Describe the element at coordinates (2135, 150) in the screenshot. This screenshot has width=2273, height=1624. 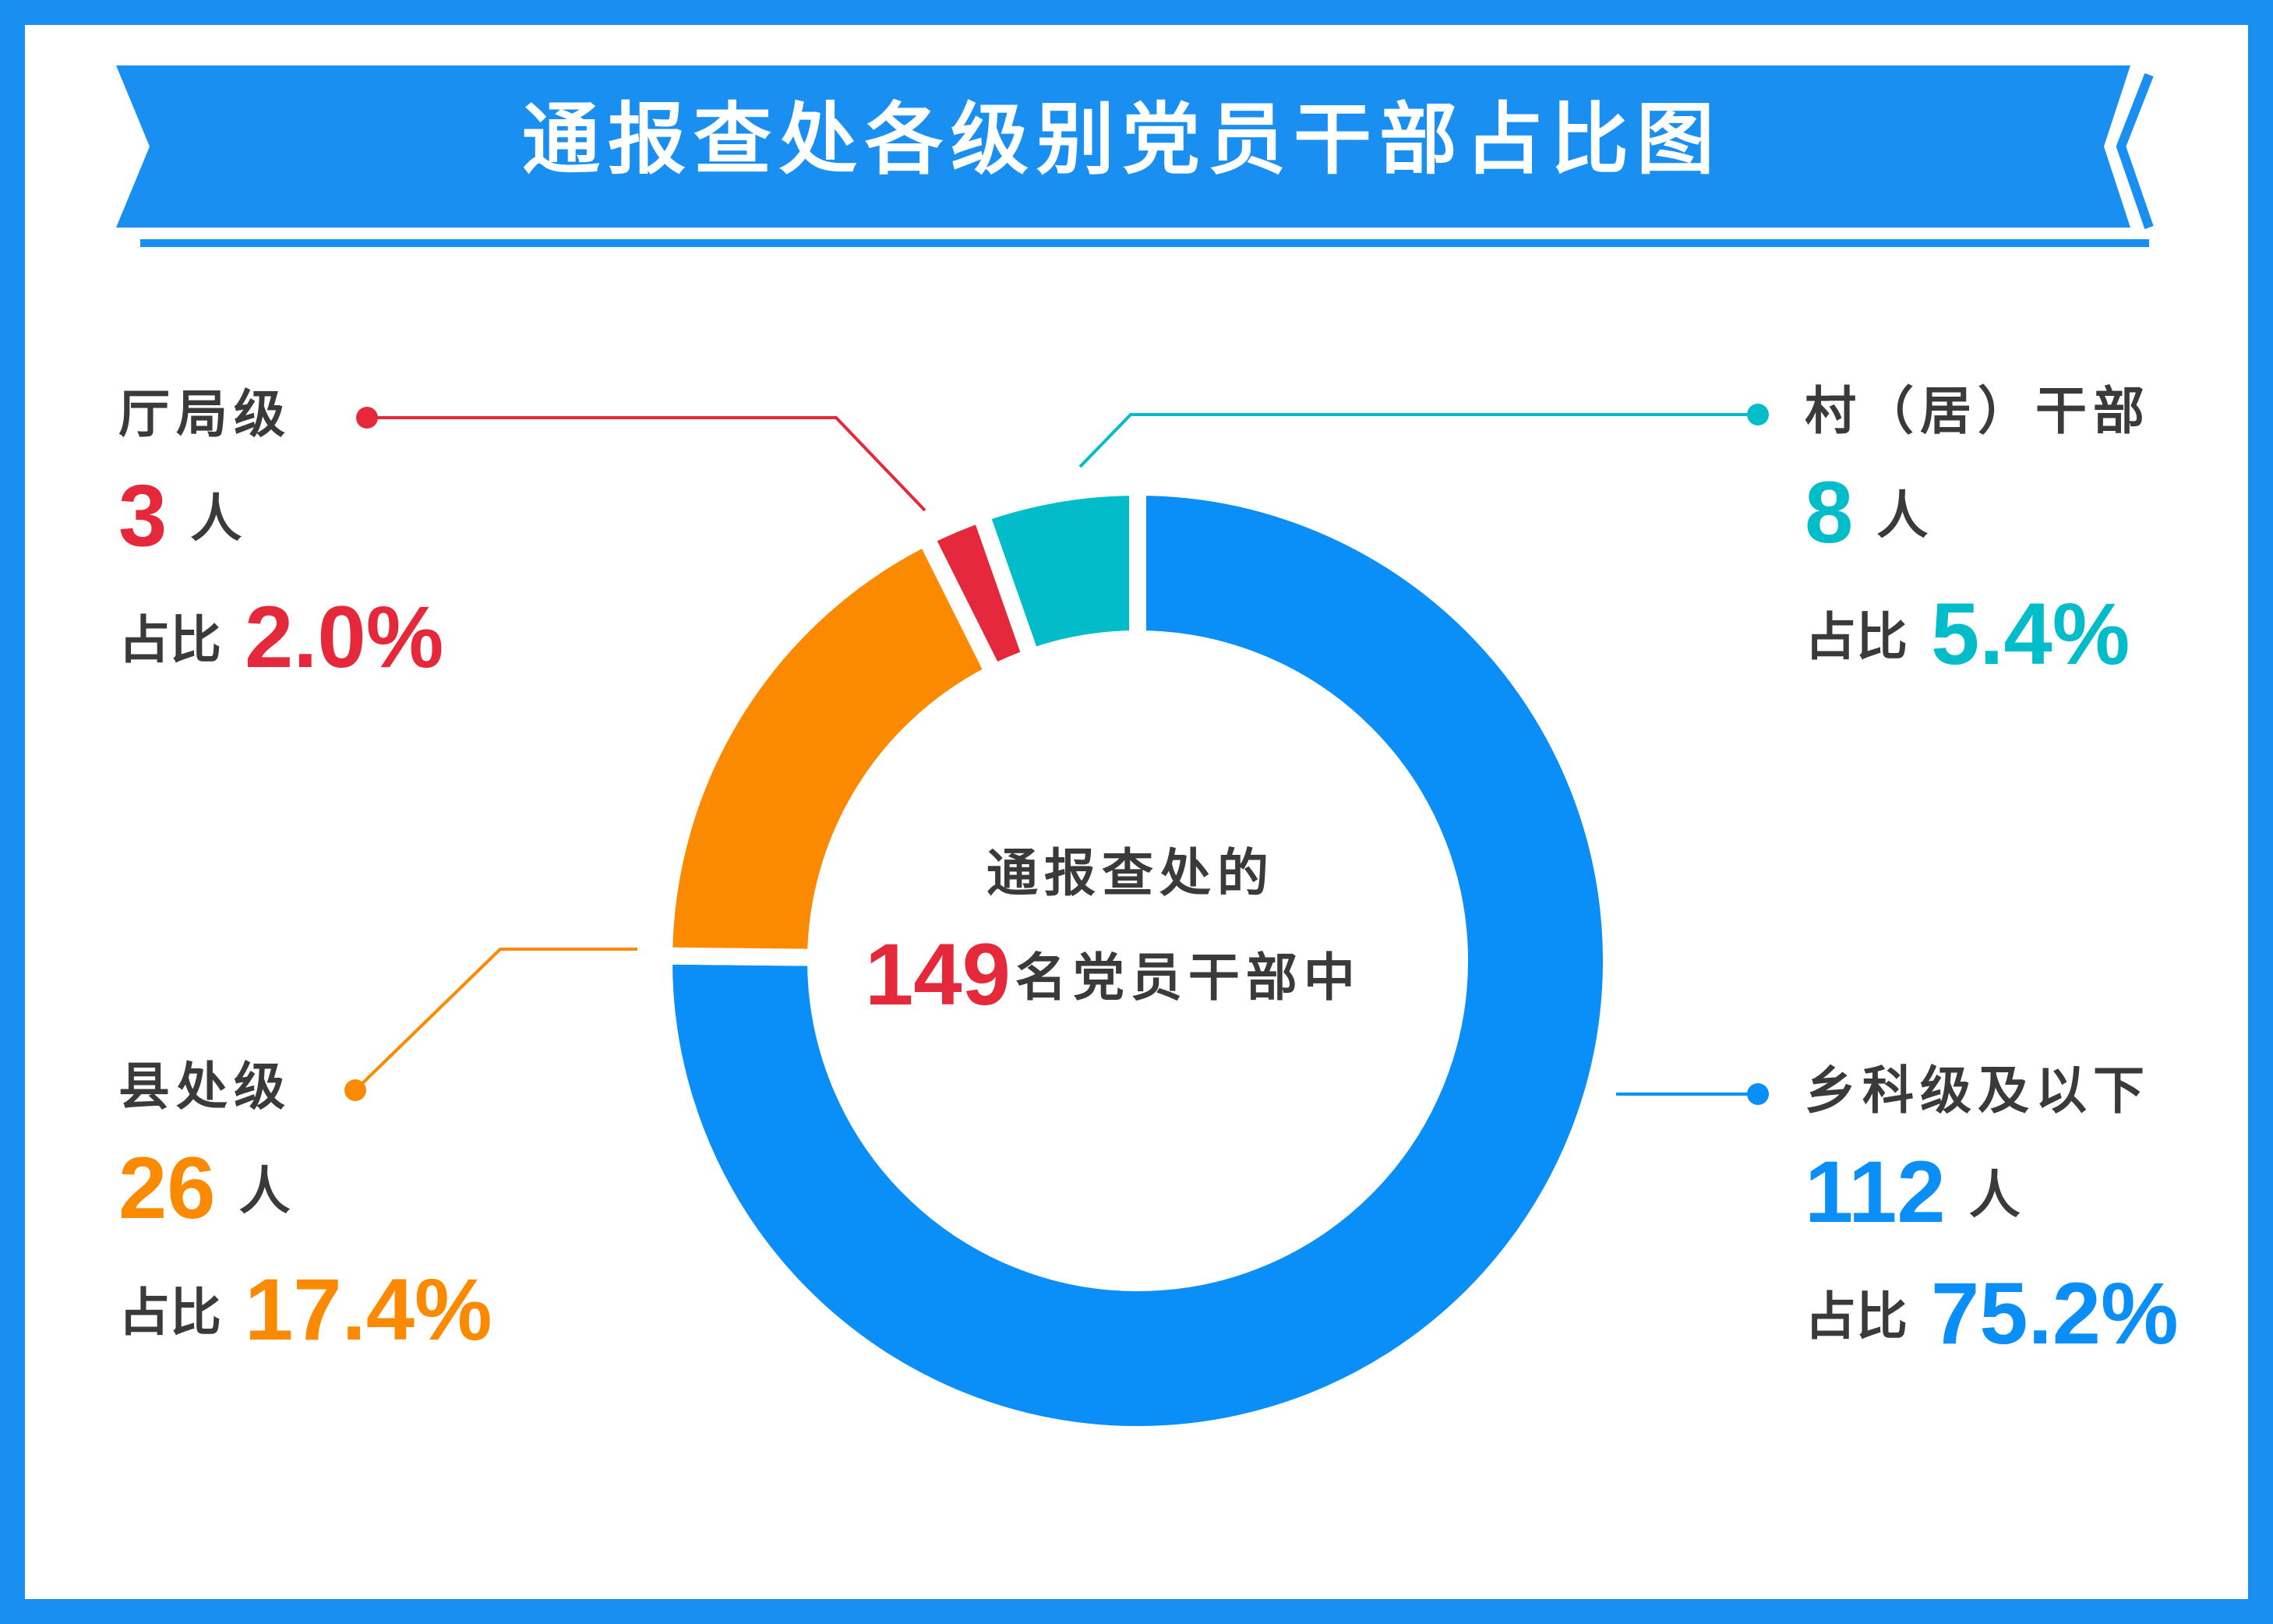
I see `ribbon-stripe` at that location.